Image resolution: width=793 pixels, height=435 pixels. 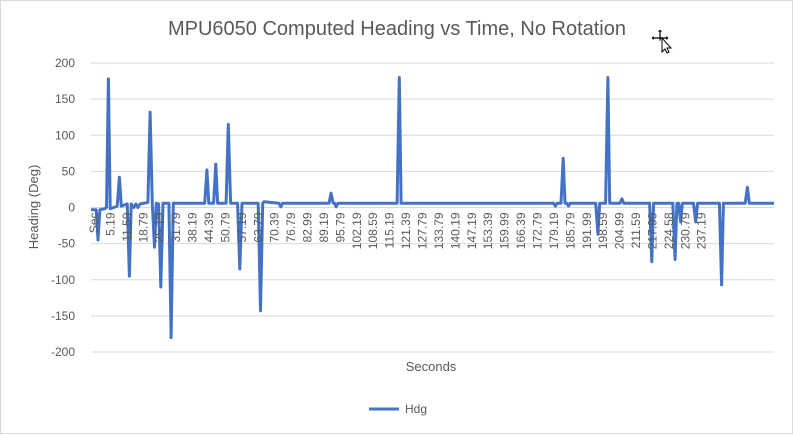 What do you see at coordinates (69, 171) in the screenshot?
I see `y-tick-label: 50` at bounding box center [69, 171].